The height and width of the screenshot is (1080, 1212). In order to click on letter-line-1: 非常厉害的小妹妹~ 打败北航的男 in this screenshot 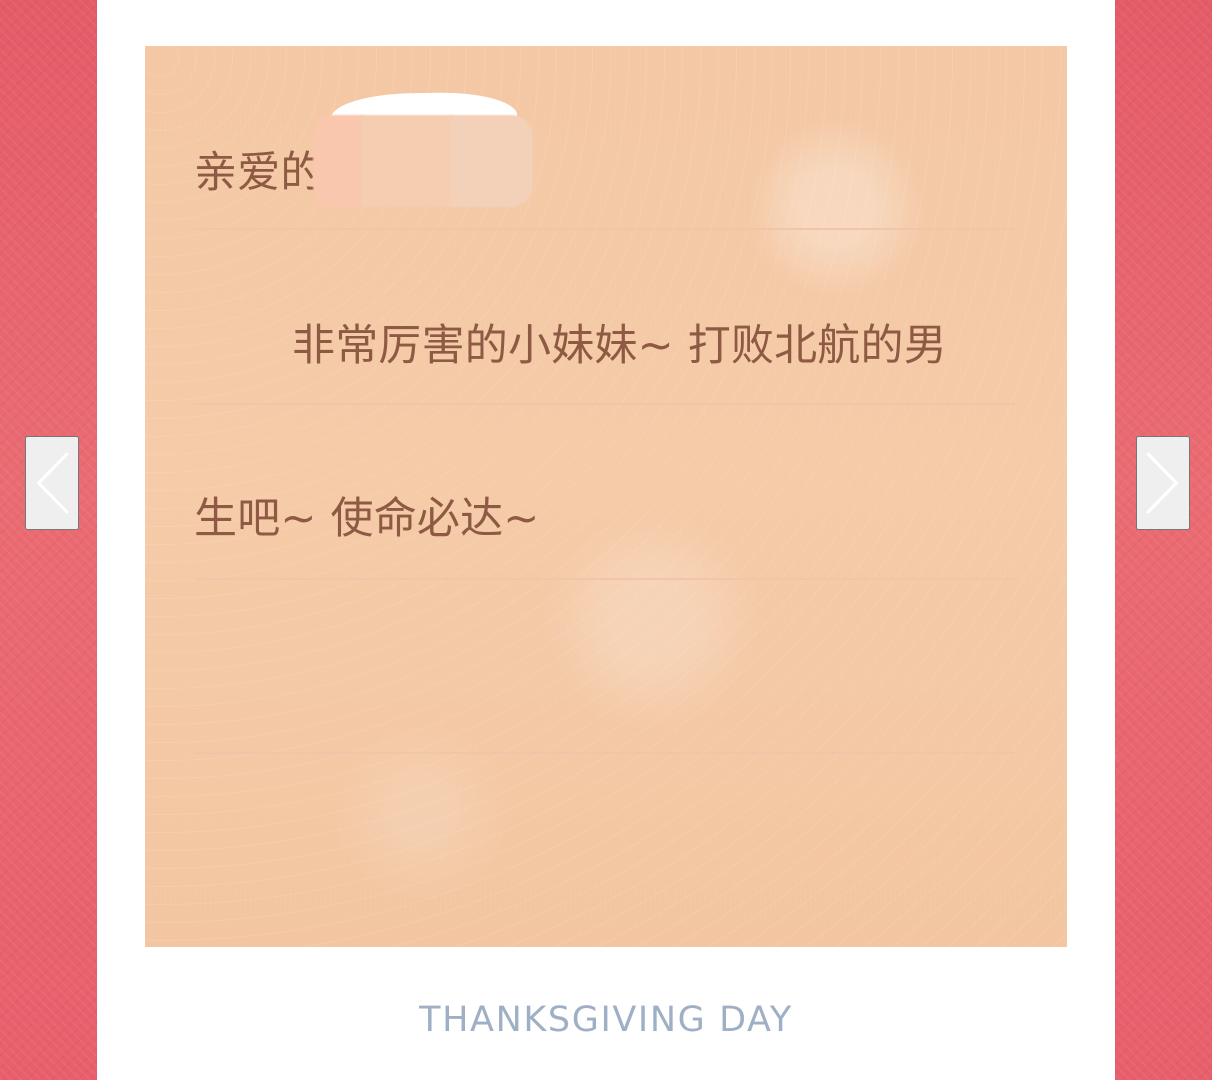, I will do `click(619, 346)`.